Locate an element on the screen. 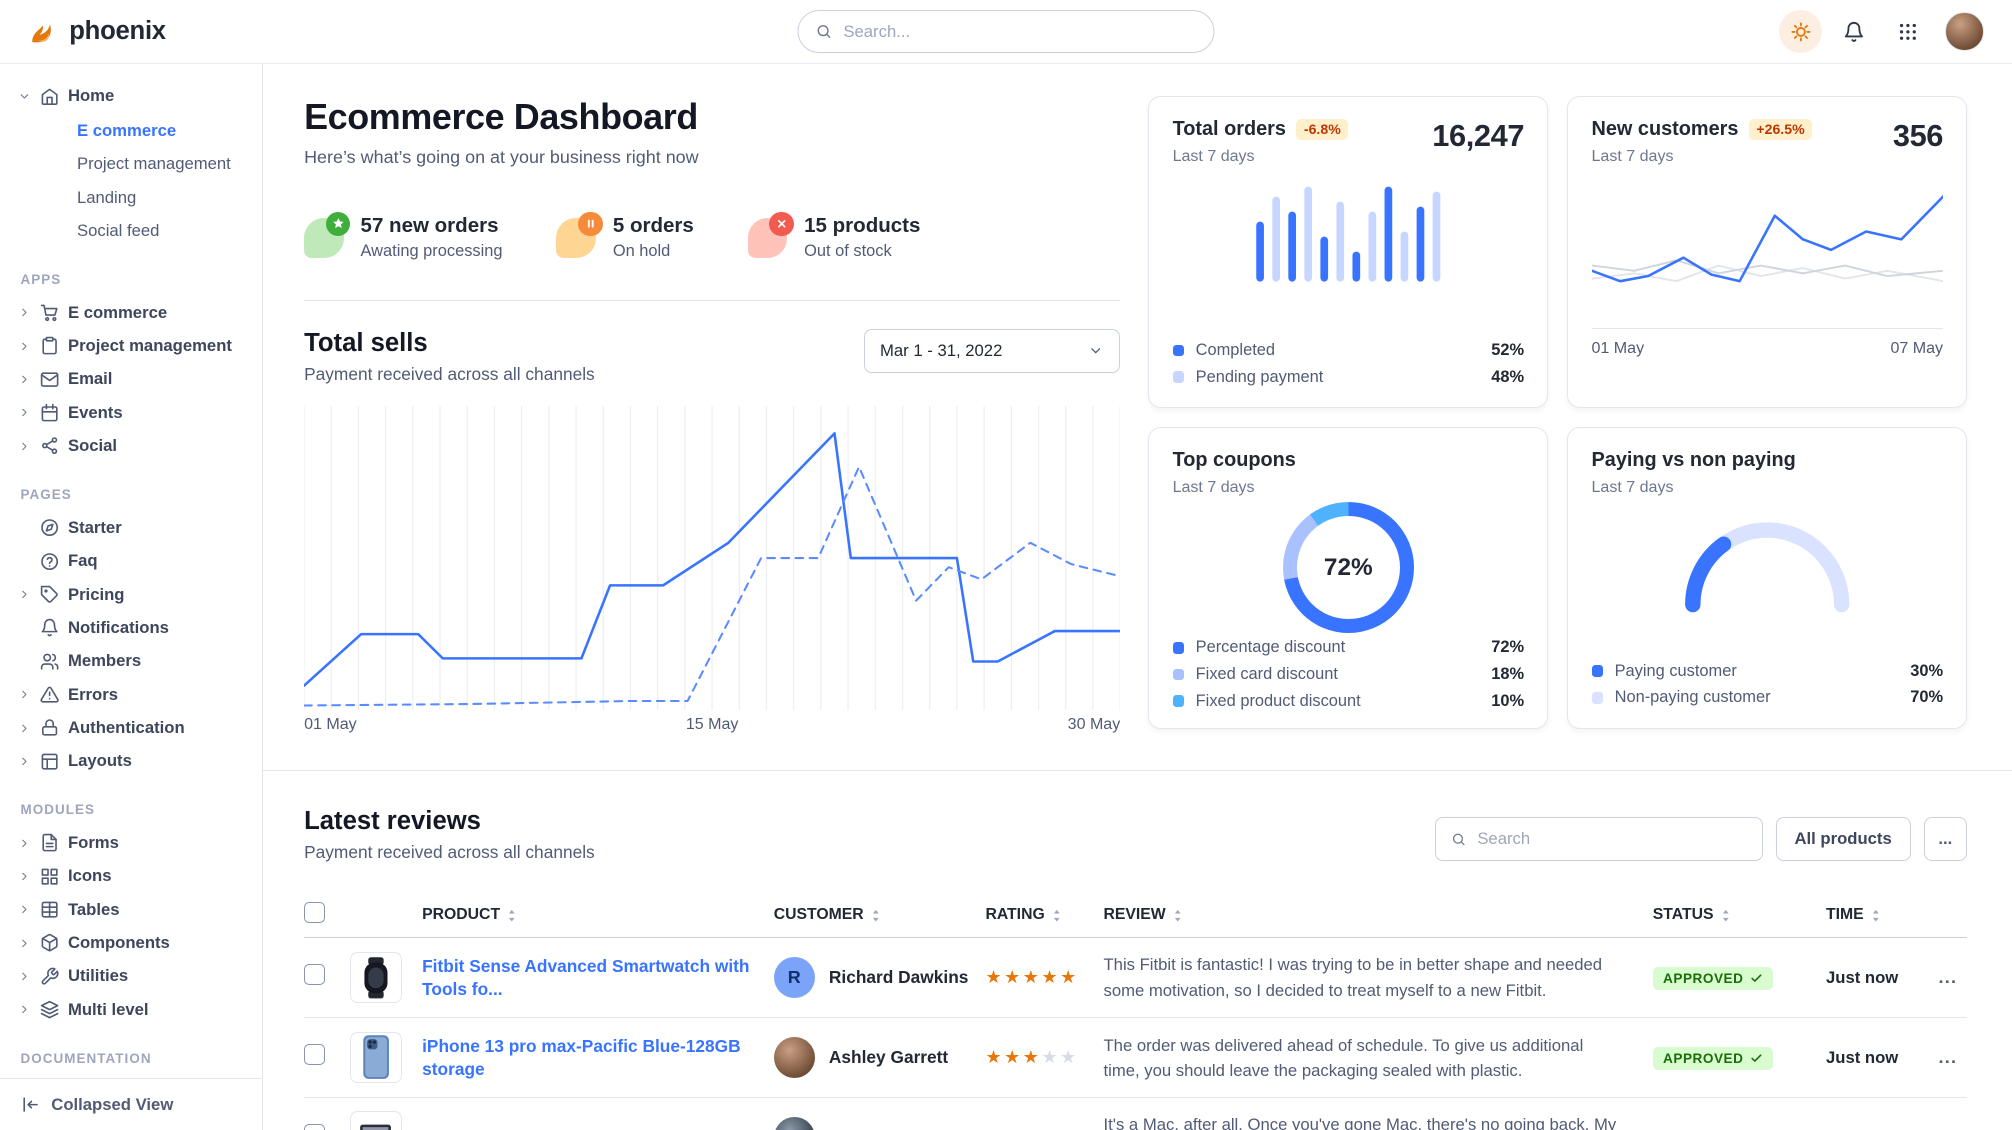  sidebar-item-home: Home is located at coordinates (135, 96).